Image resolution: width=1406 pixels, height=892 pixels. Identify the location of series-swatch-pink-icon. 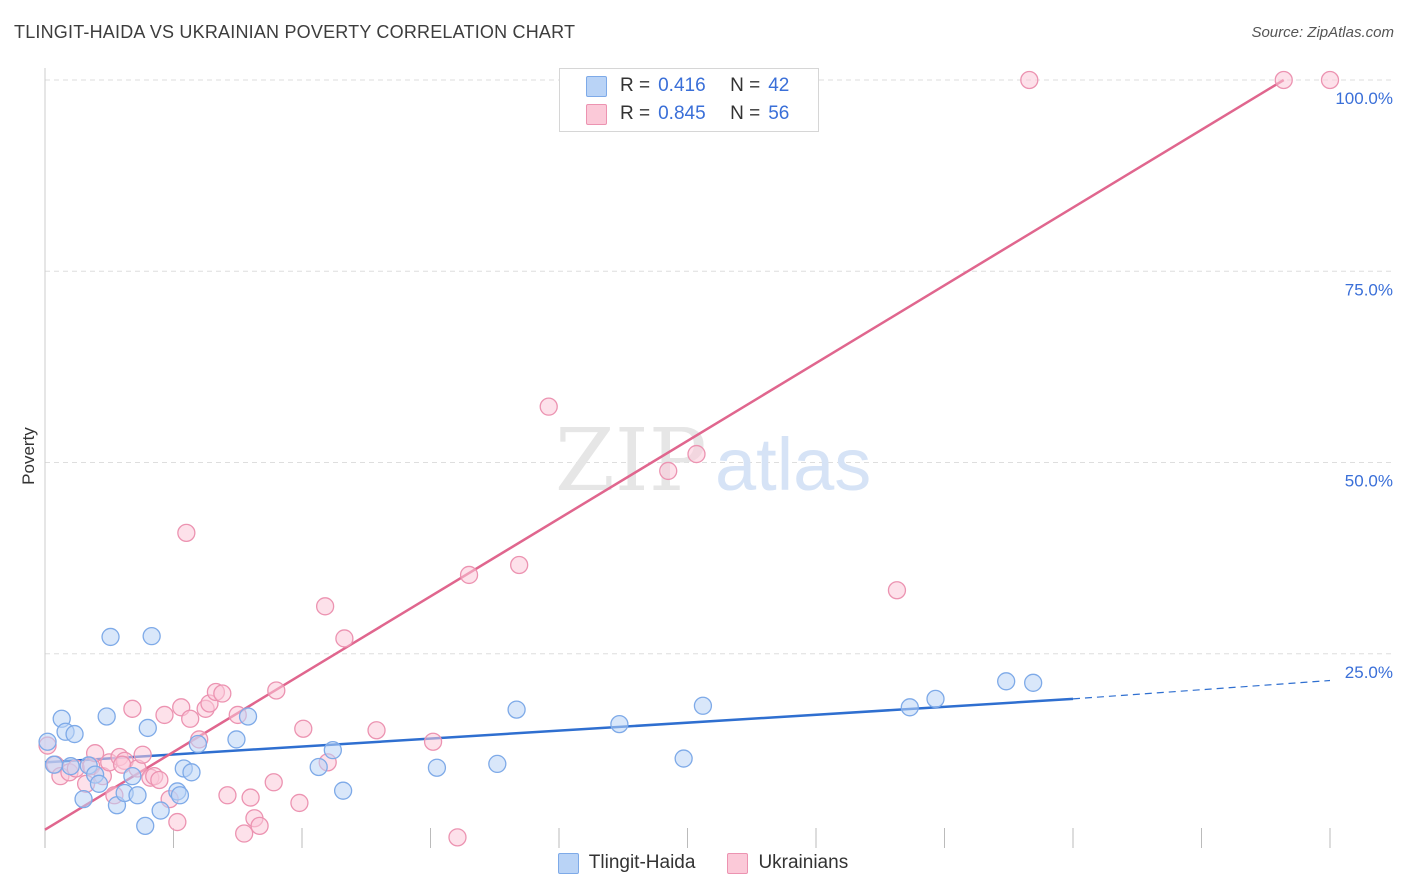
(738, 863).